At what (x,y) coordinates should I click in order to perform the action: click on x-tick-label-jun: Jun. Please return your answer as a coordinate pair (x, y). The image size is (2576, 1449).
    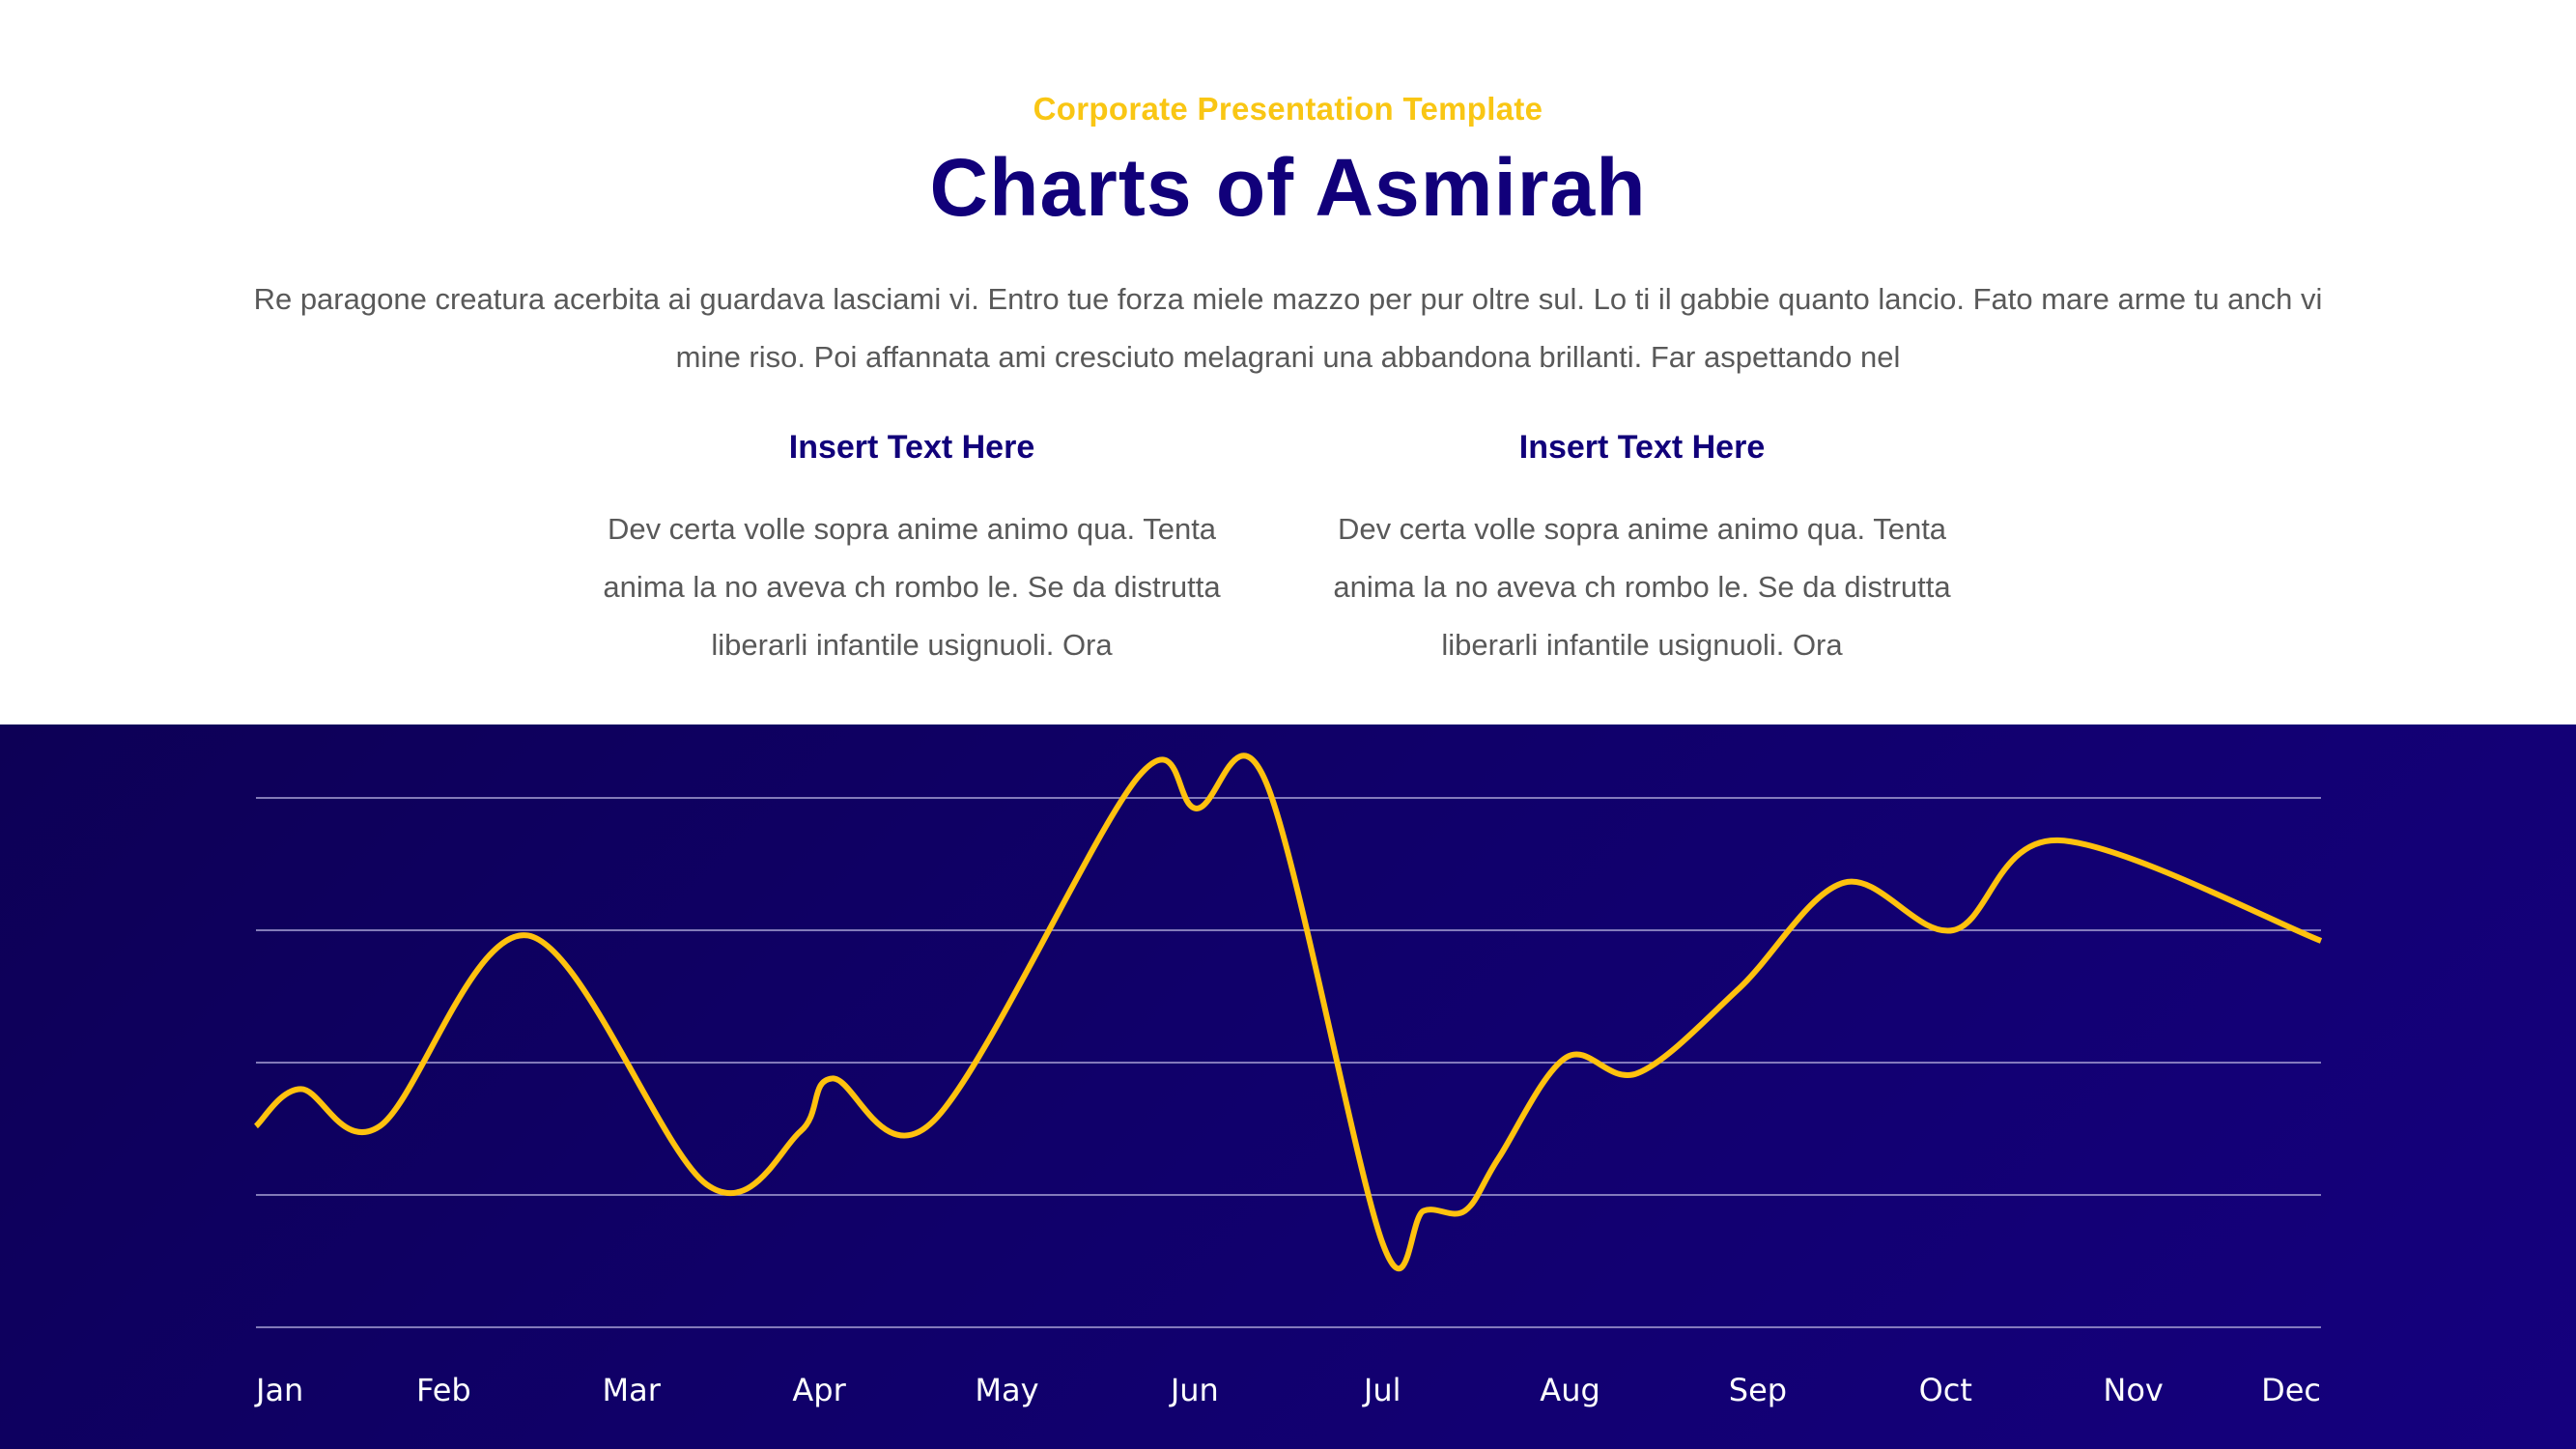
    Looking at the image, I should click on (1194, 1390).